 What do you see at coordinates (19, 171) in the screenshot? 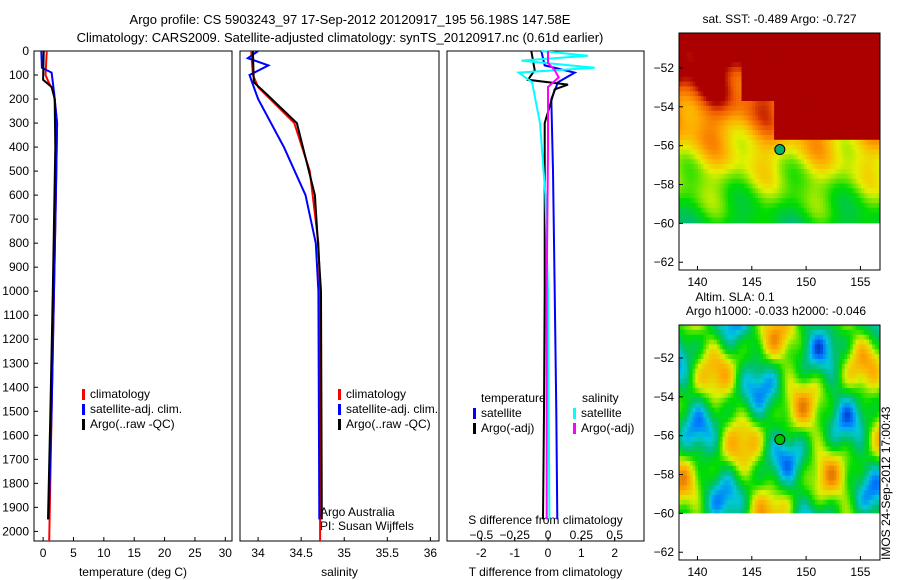
I see `y-tick-label: 500` at bounding box center [19, 171].